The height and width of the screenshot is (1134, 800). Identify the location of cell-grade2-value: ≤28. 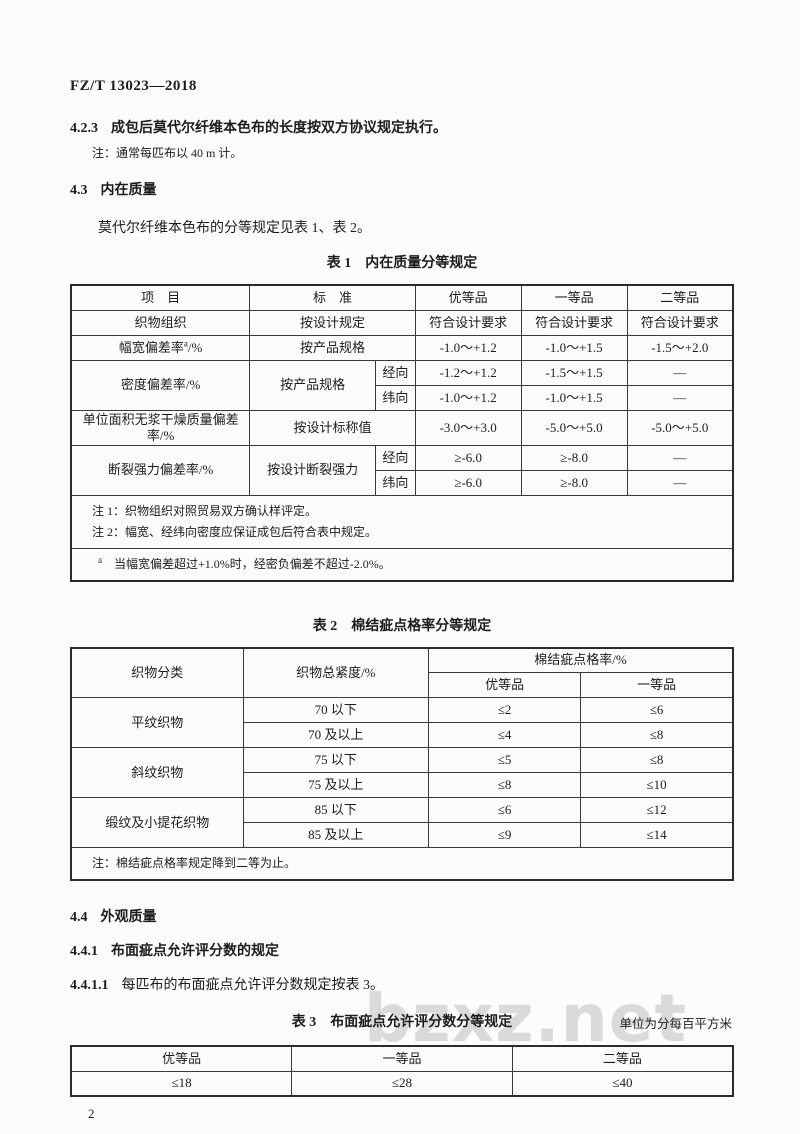
(402, 1083).